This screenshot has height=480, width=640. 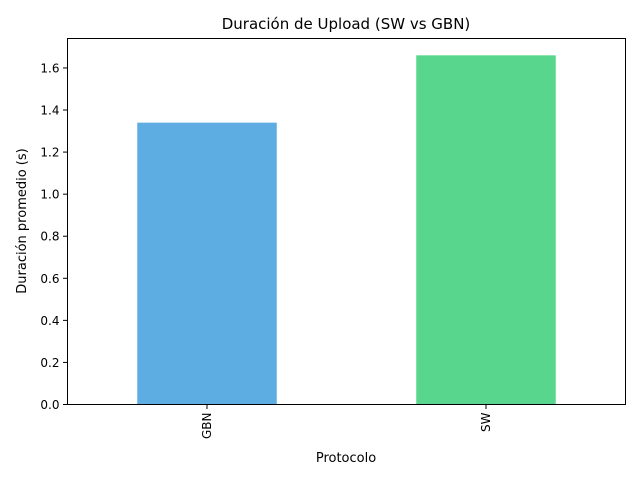 What do you see at coordinates (49, 363) in the screenshot?
I see `y-tick-label: 0.2` at bounding box center [49, 363].